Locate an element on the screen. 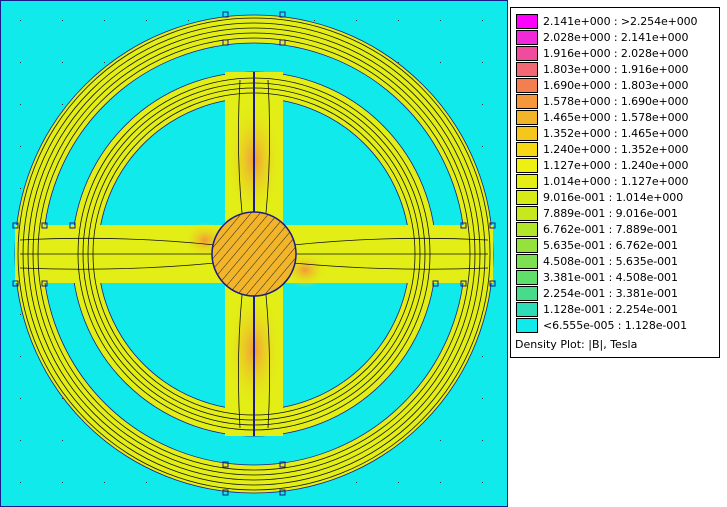  legend-entry: 4.508e-001 : 5.635e-001 is located at coordinates (597, 261).